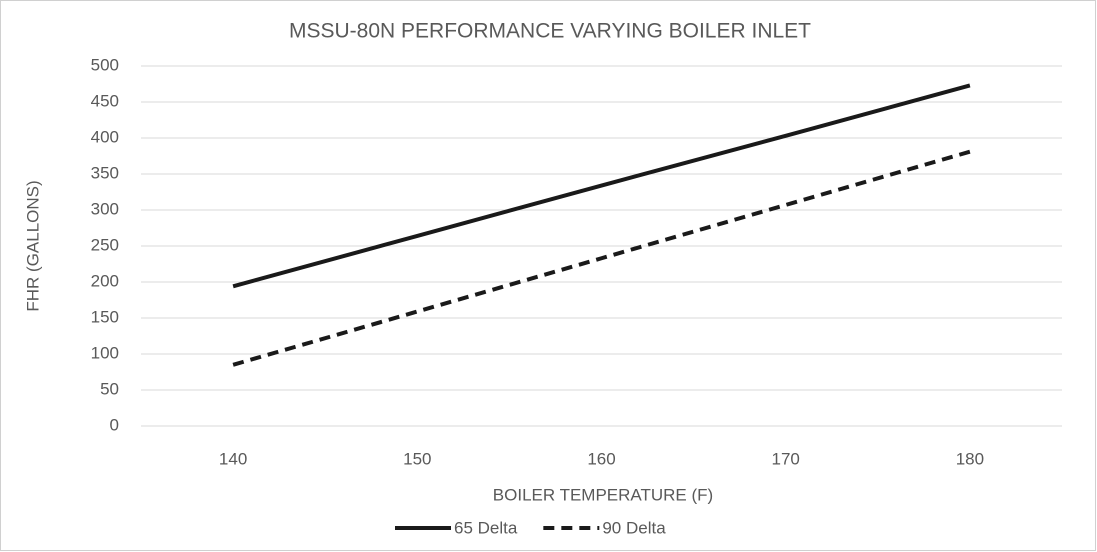  I want to click on y-tick-label: 250, so click(105, 244).